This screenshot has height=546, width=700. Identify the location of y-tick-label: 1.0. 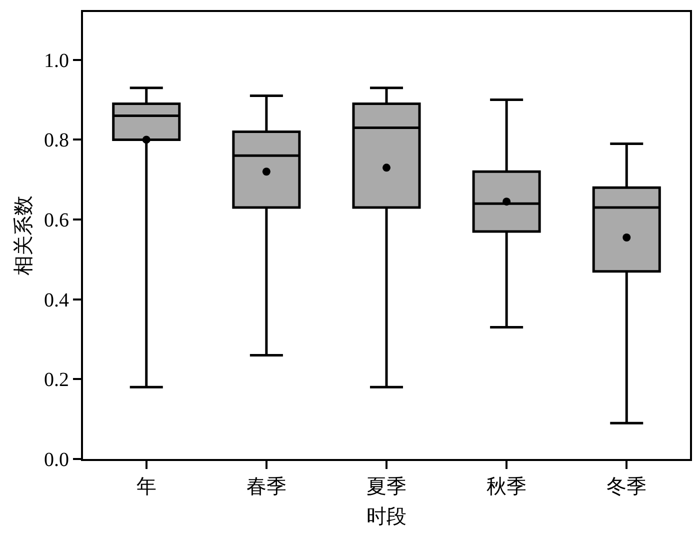
(56, 61).